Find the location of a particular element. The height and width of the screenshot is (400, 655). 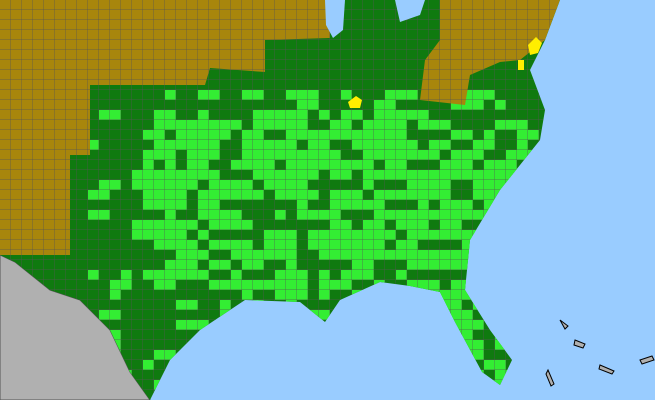

great-lake-michigan is located at coordinates (335, 19).